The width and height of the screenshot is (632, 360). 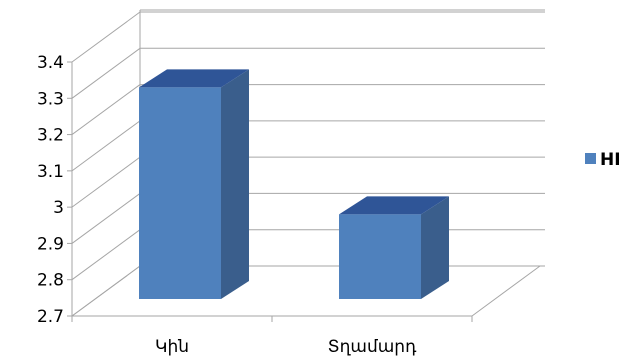 I want to click on y-tick-label: 3.3, so click(x=50, y=99).